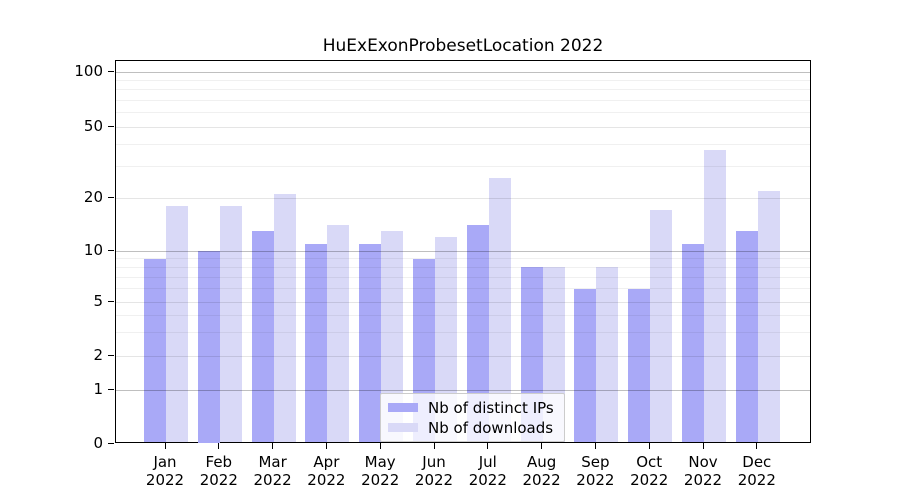 Image resolution: width=900 pixels, height=500 pixels. I want to click on legend-swatch-ips, so click(403, 407).